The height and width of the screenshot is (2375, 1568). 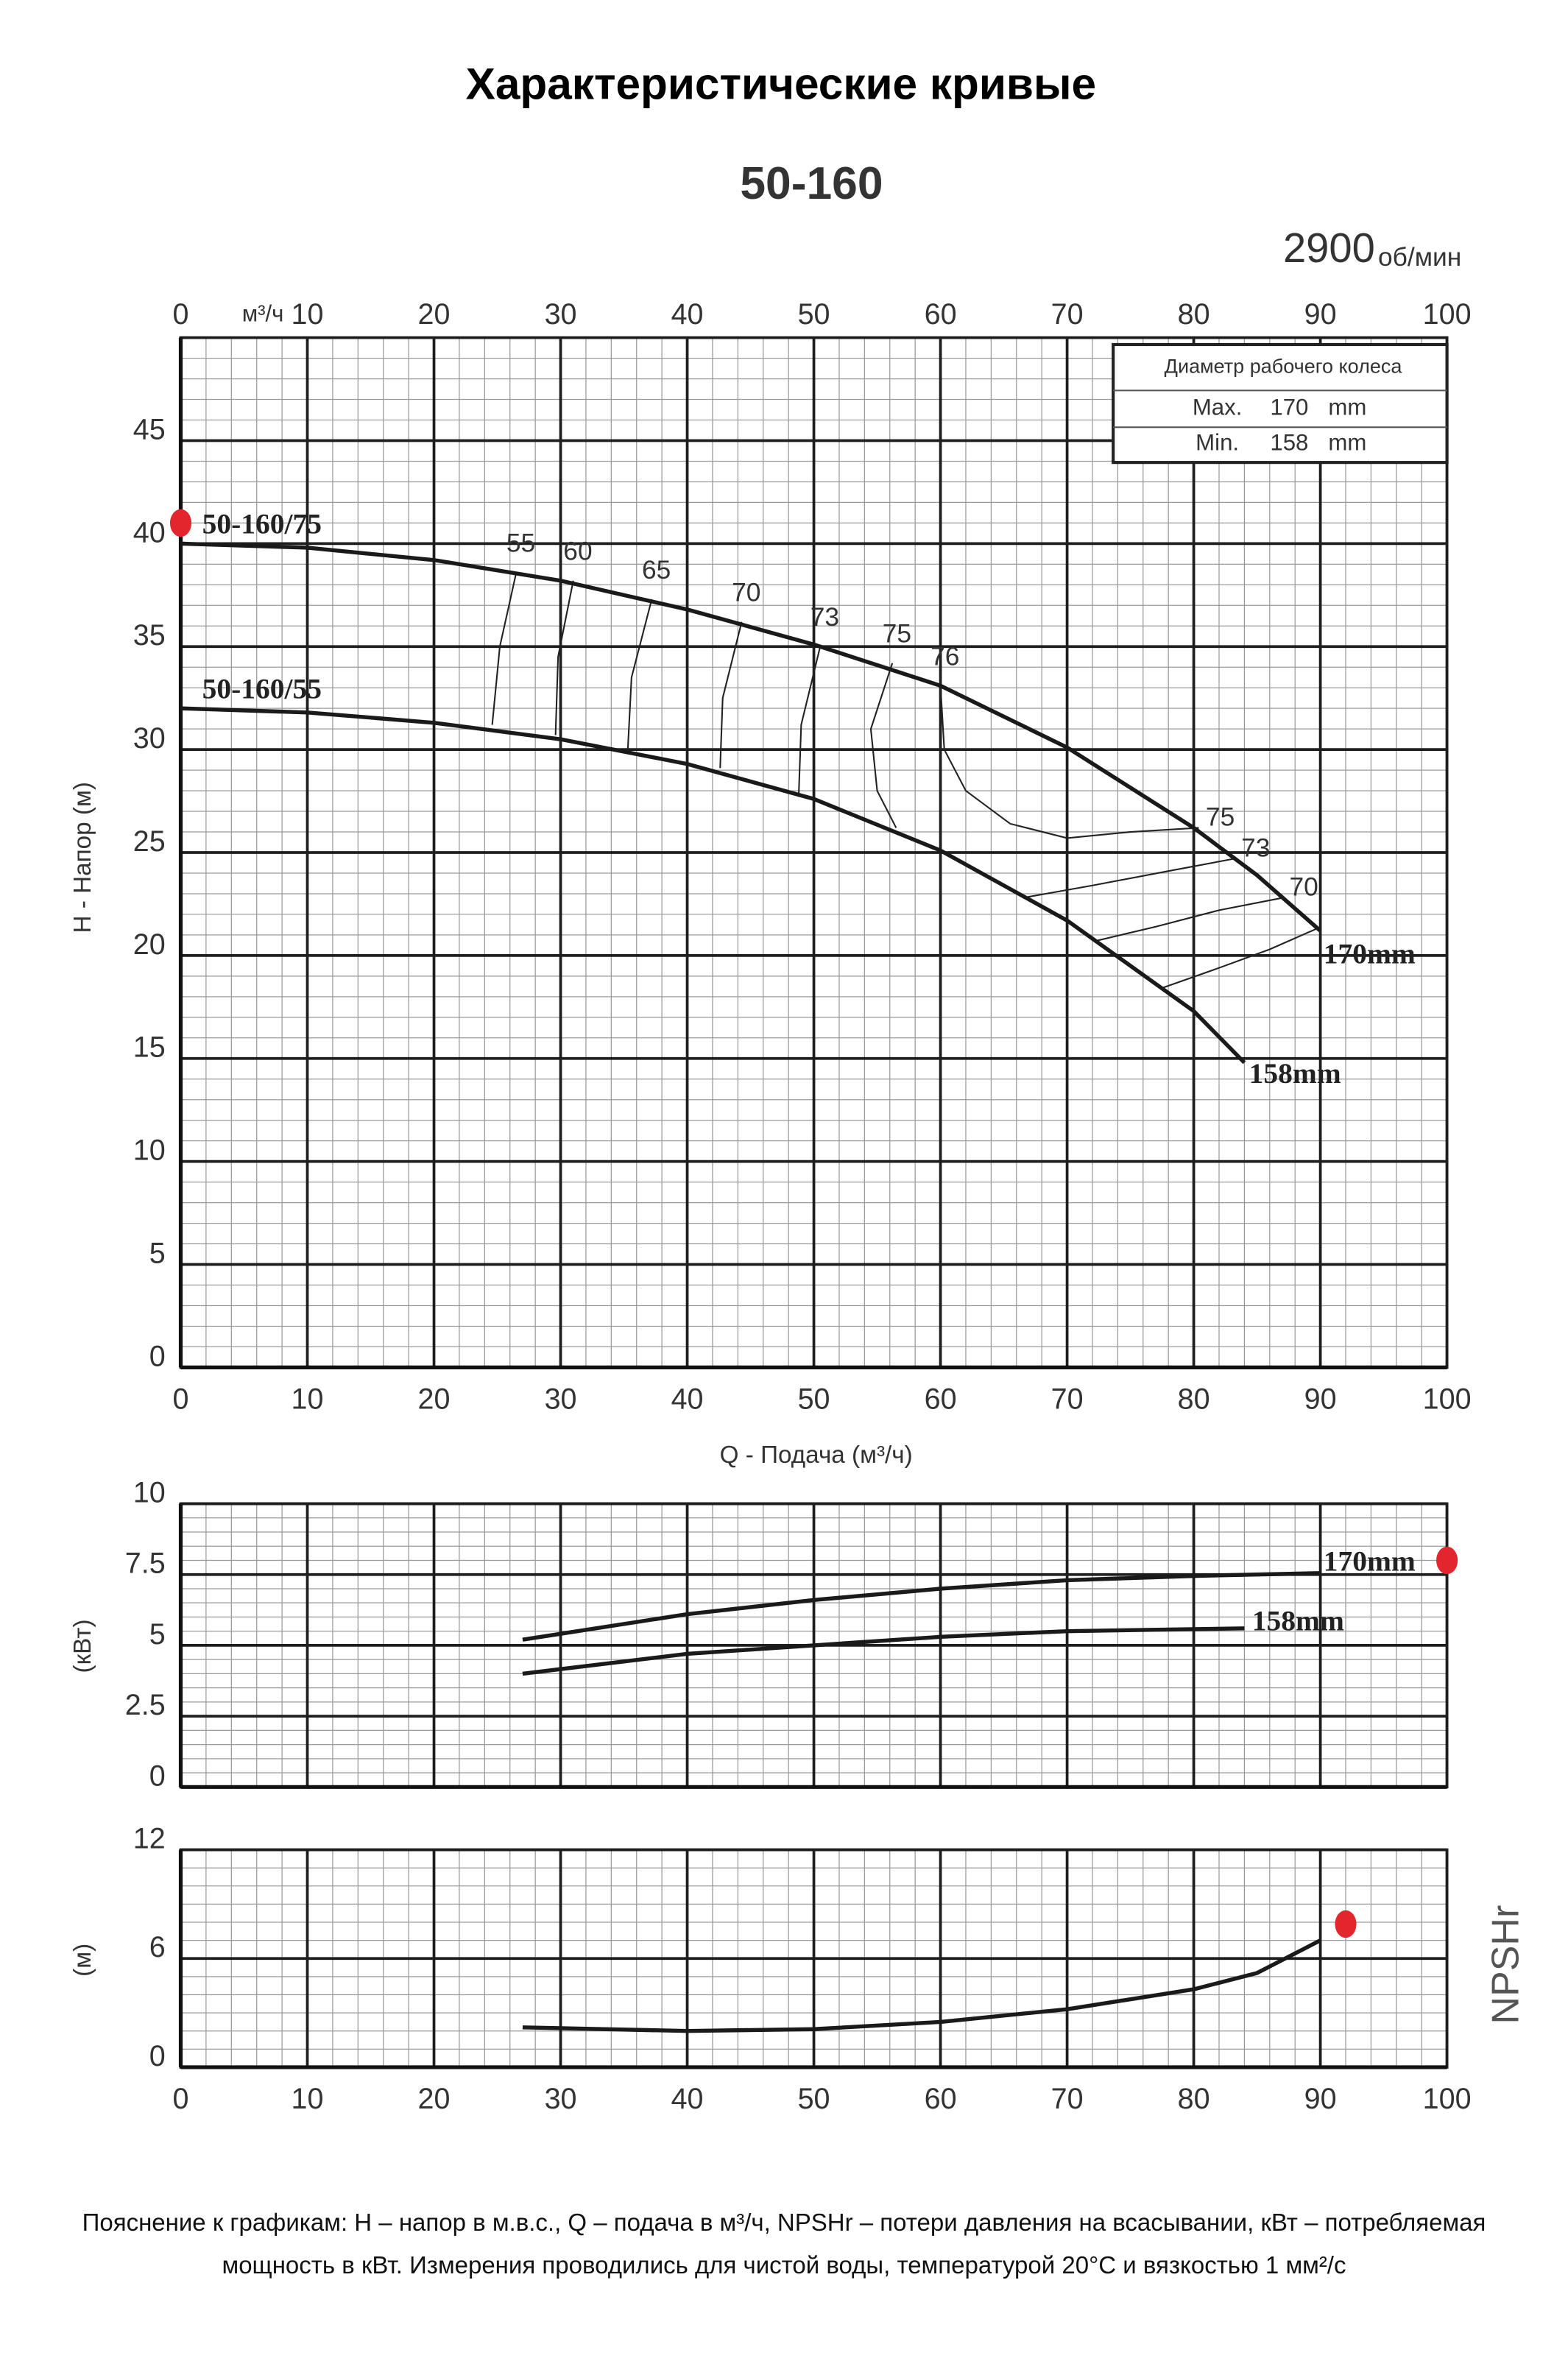 What do you see at coordinates (781, 83) in the screenshot?
I see `page-title: Характеристические кривые` at bounding box center [781, 83].